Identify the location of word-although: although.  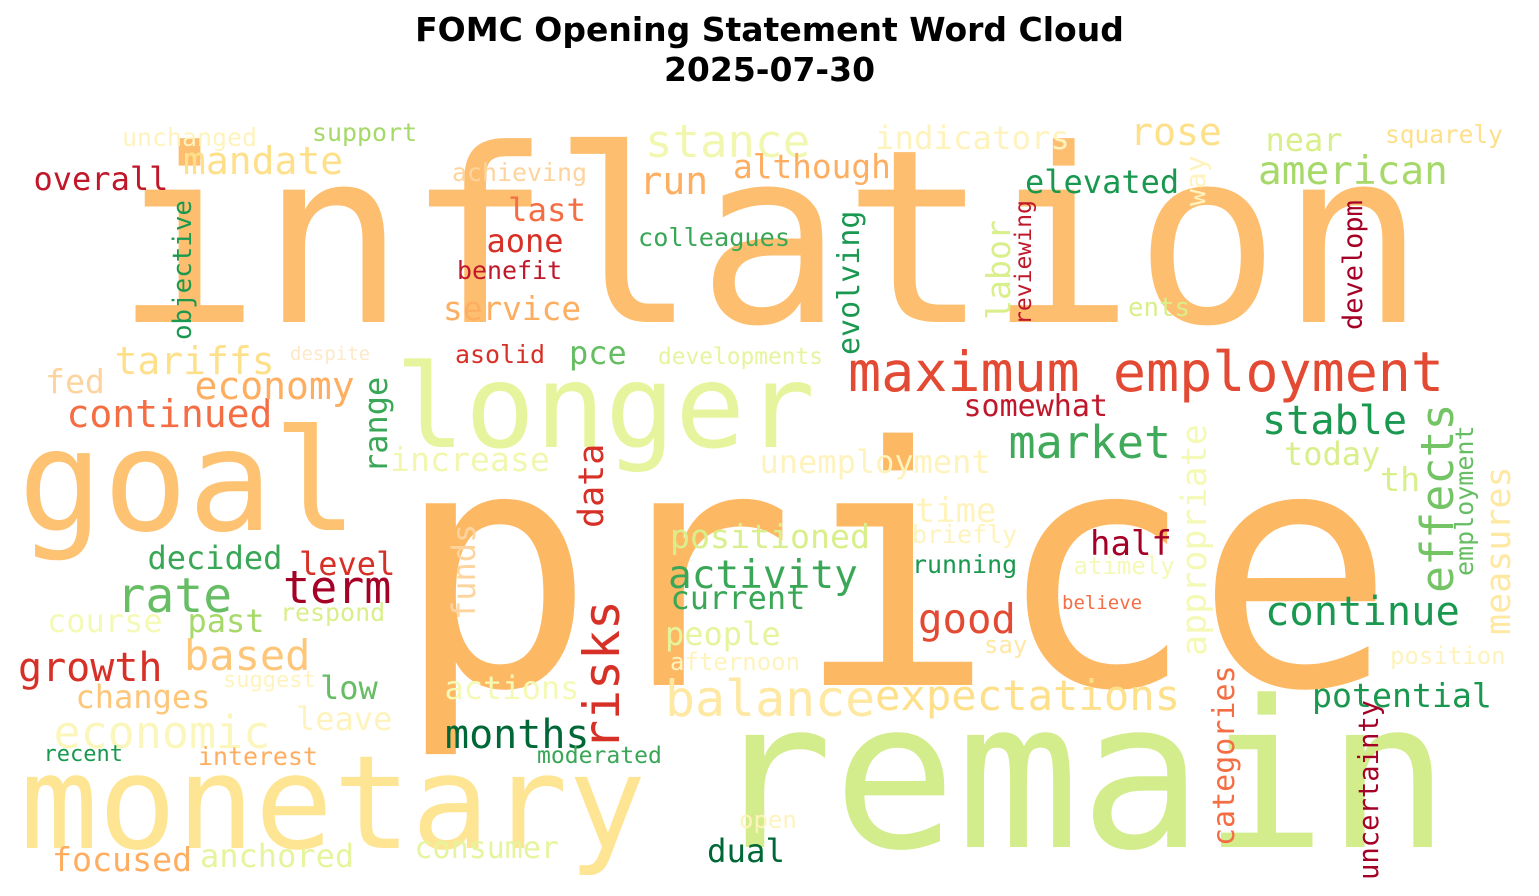
(812, 166).